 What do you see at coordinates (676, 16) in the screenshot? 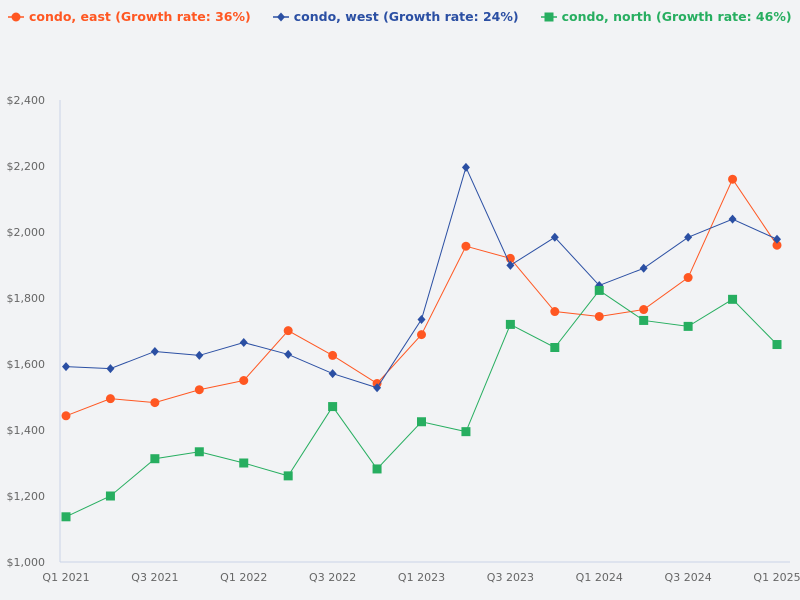
I see `legend-label: condo, north (Growth rate: 46%)` at bounding box center [676, 16].